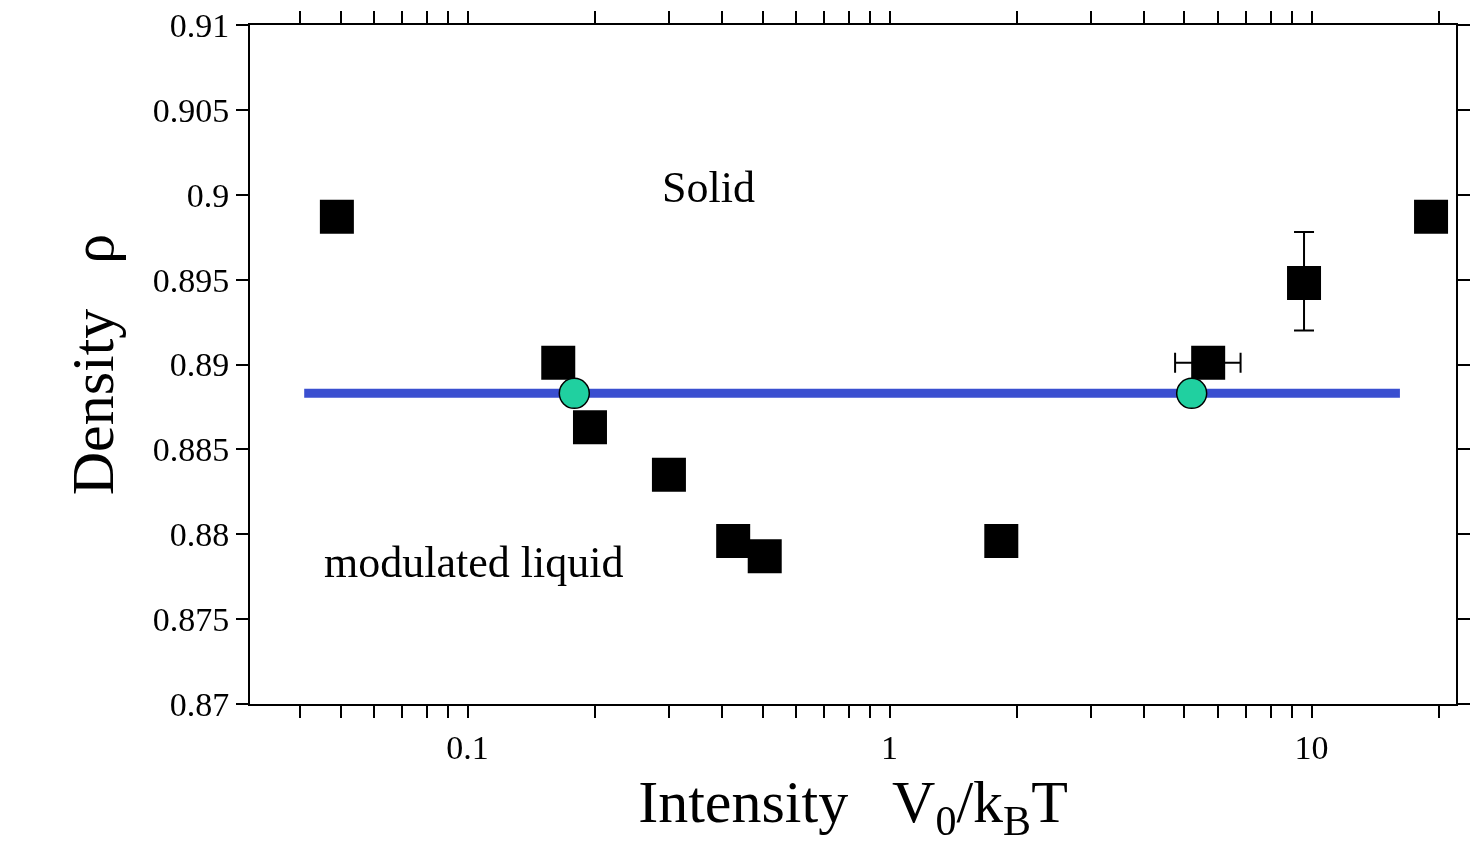 This screenshot has height=844, width=1474. Describe the element at coordinates (199, 535) in the screenshot. I see `y-tick-label: 0.88` at that location.